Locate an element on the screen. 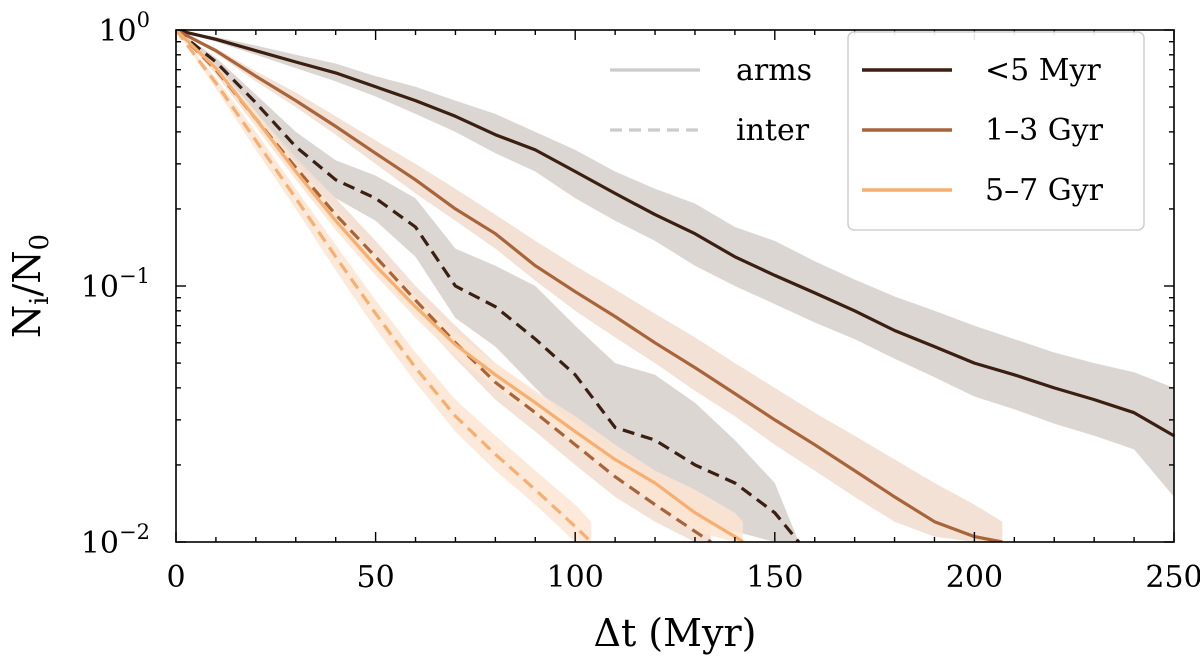 This screenshot has width=1200, height=660. legend-line-style: arms inter is located at coordinates (711, 100).